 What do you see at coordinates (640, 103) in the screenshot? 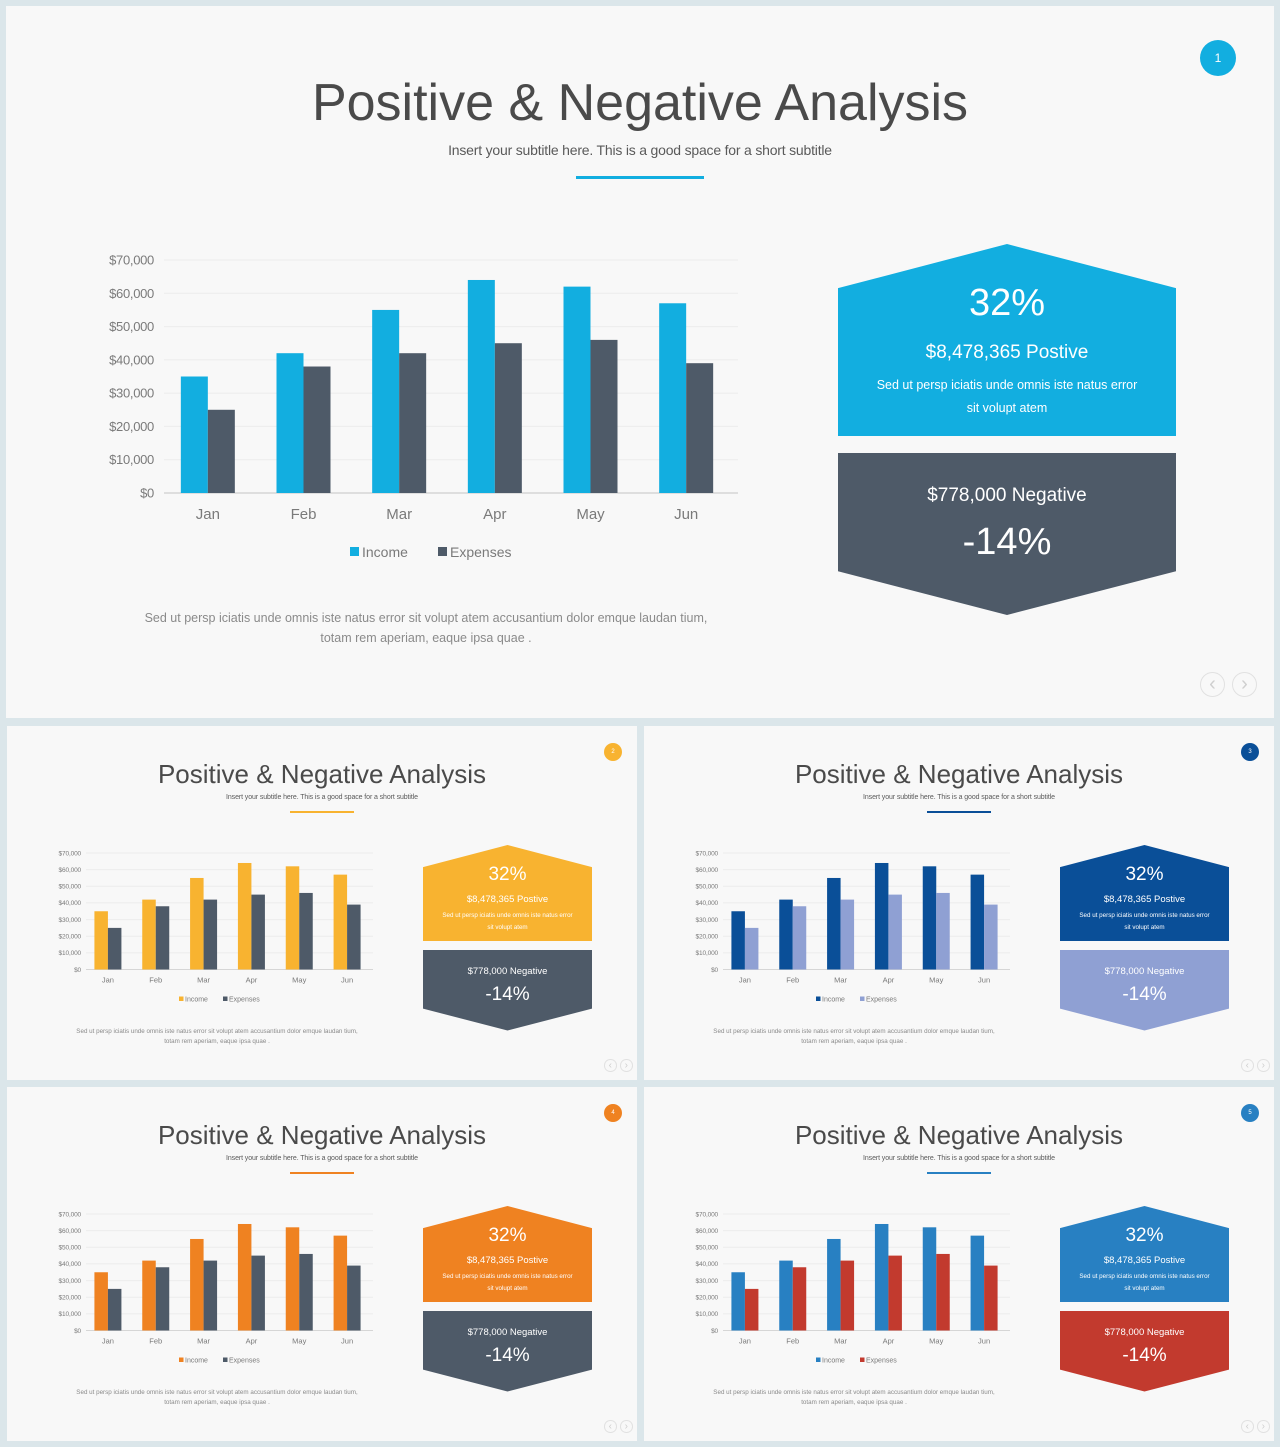
I see `page-title: Positive & Negative Analysis` at bounding box center [640, 103].